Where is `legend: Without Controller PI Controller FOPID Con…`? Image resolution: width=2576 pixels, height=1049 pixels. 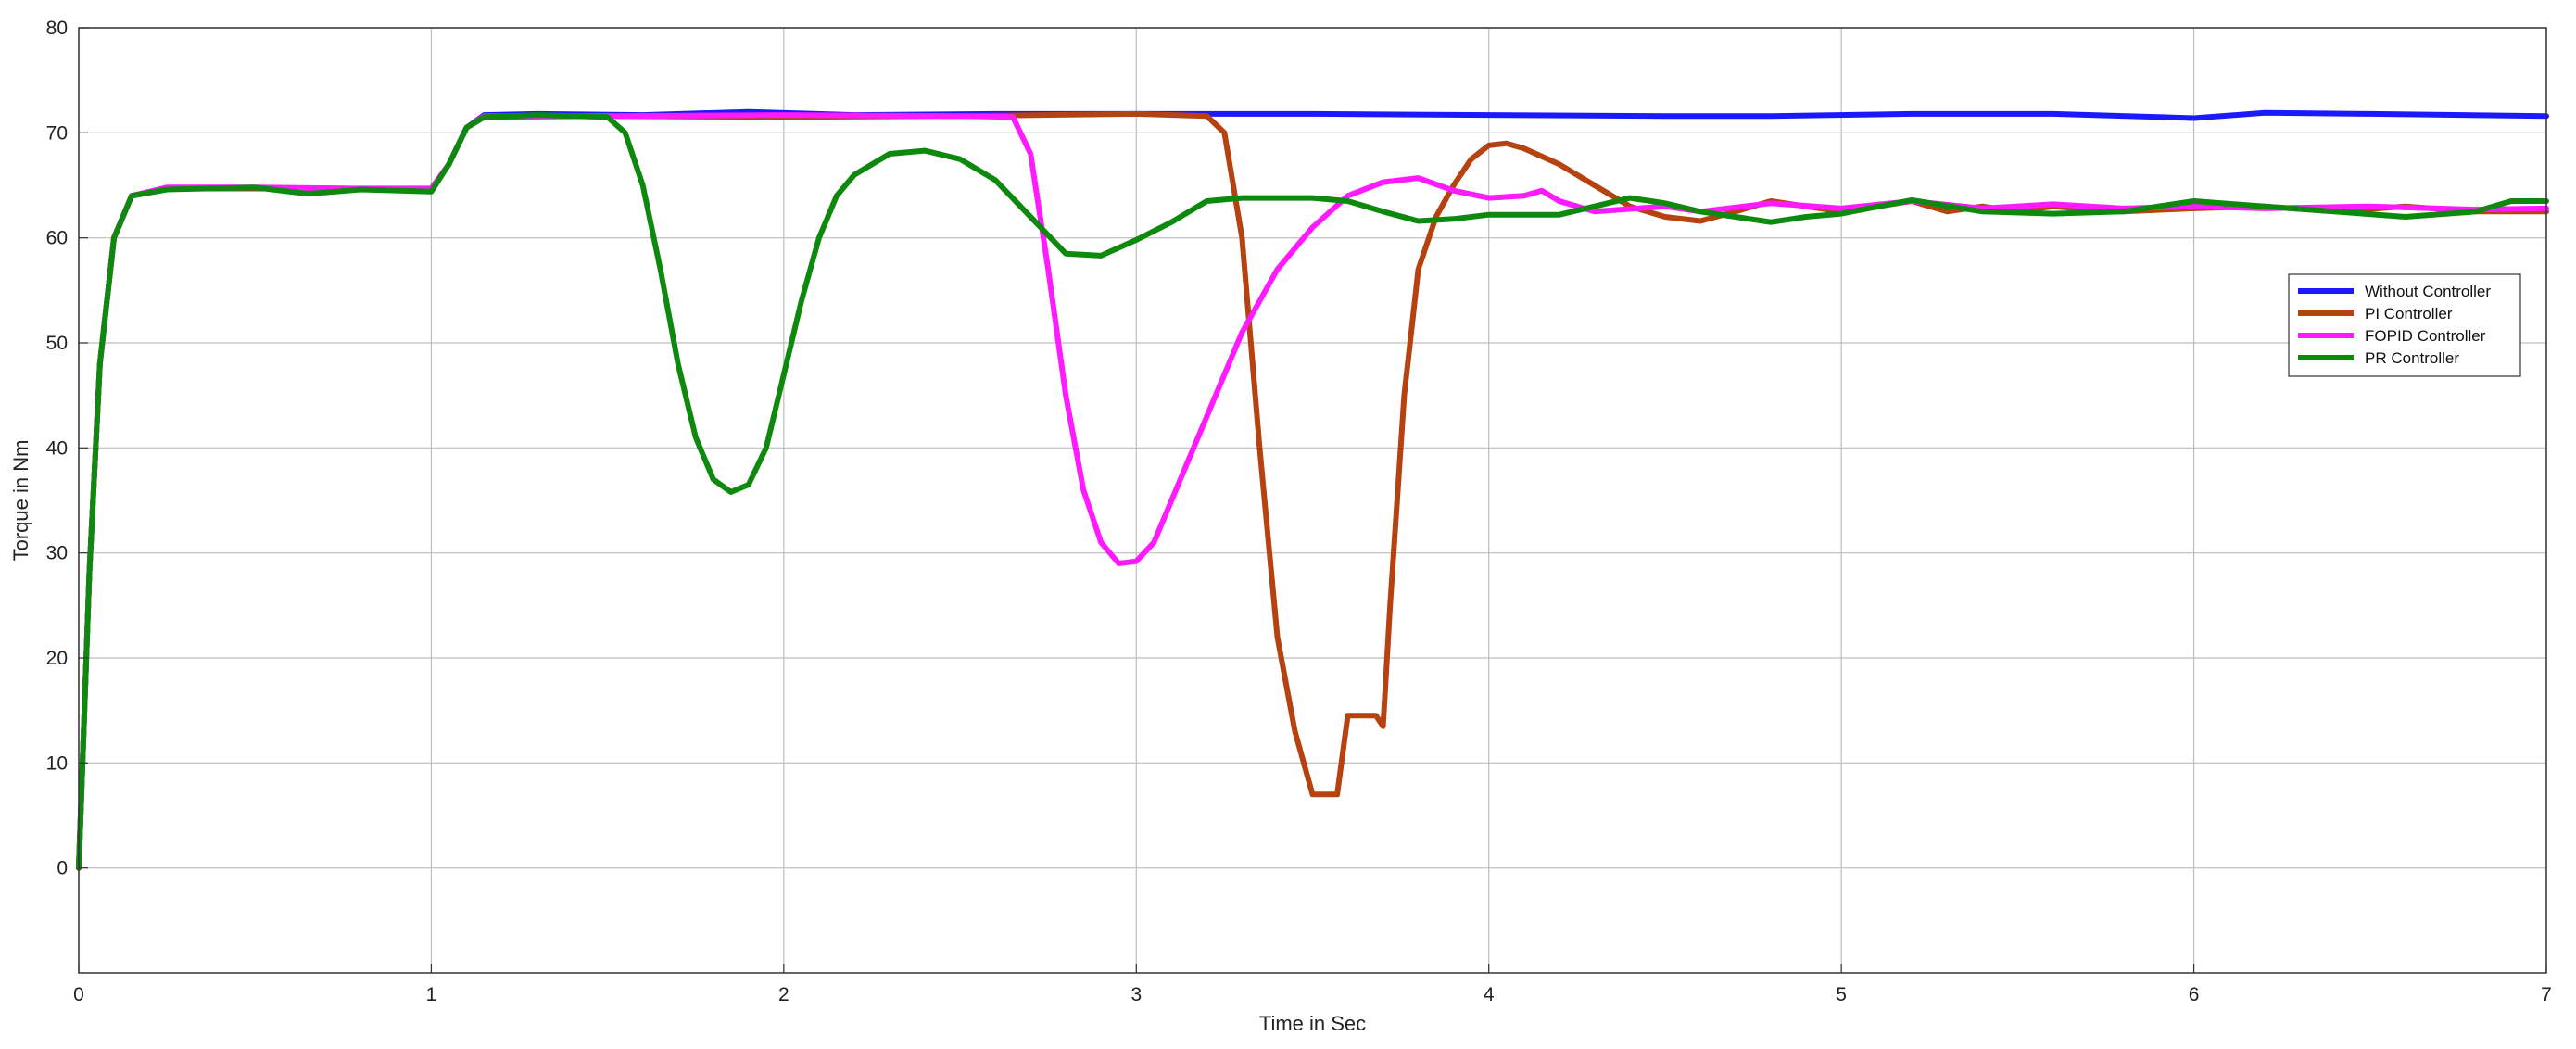 legend: Without Controller PI Controller FOPID Con… is located at coordinates (2404, 325).